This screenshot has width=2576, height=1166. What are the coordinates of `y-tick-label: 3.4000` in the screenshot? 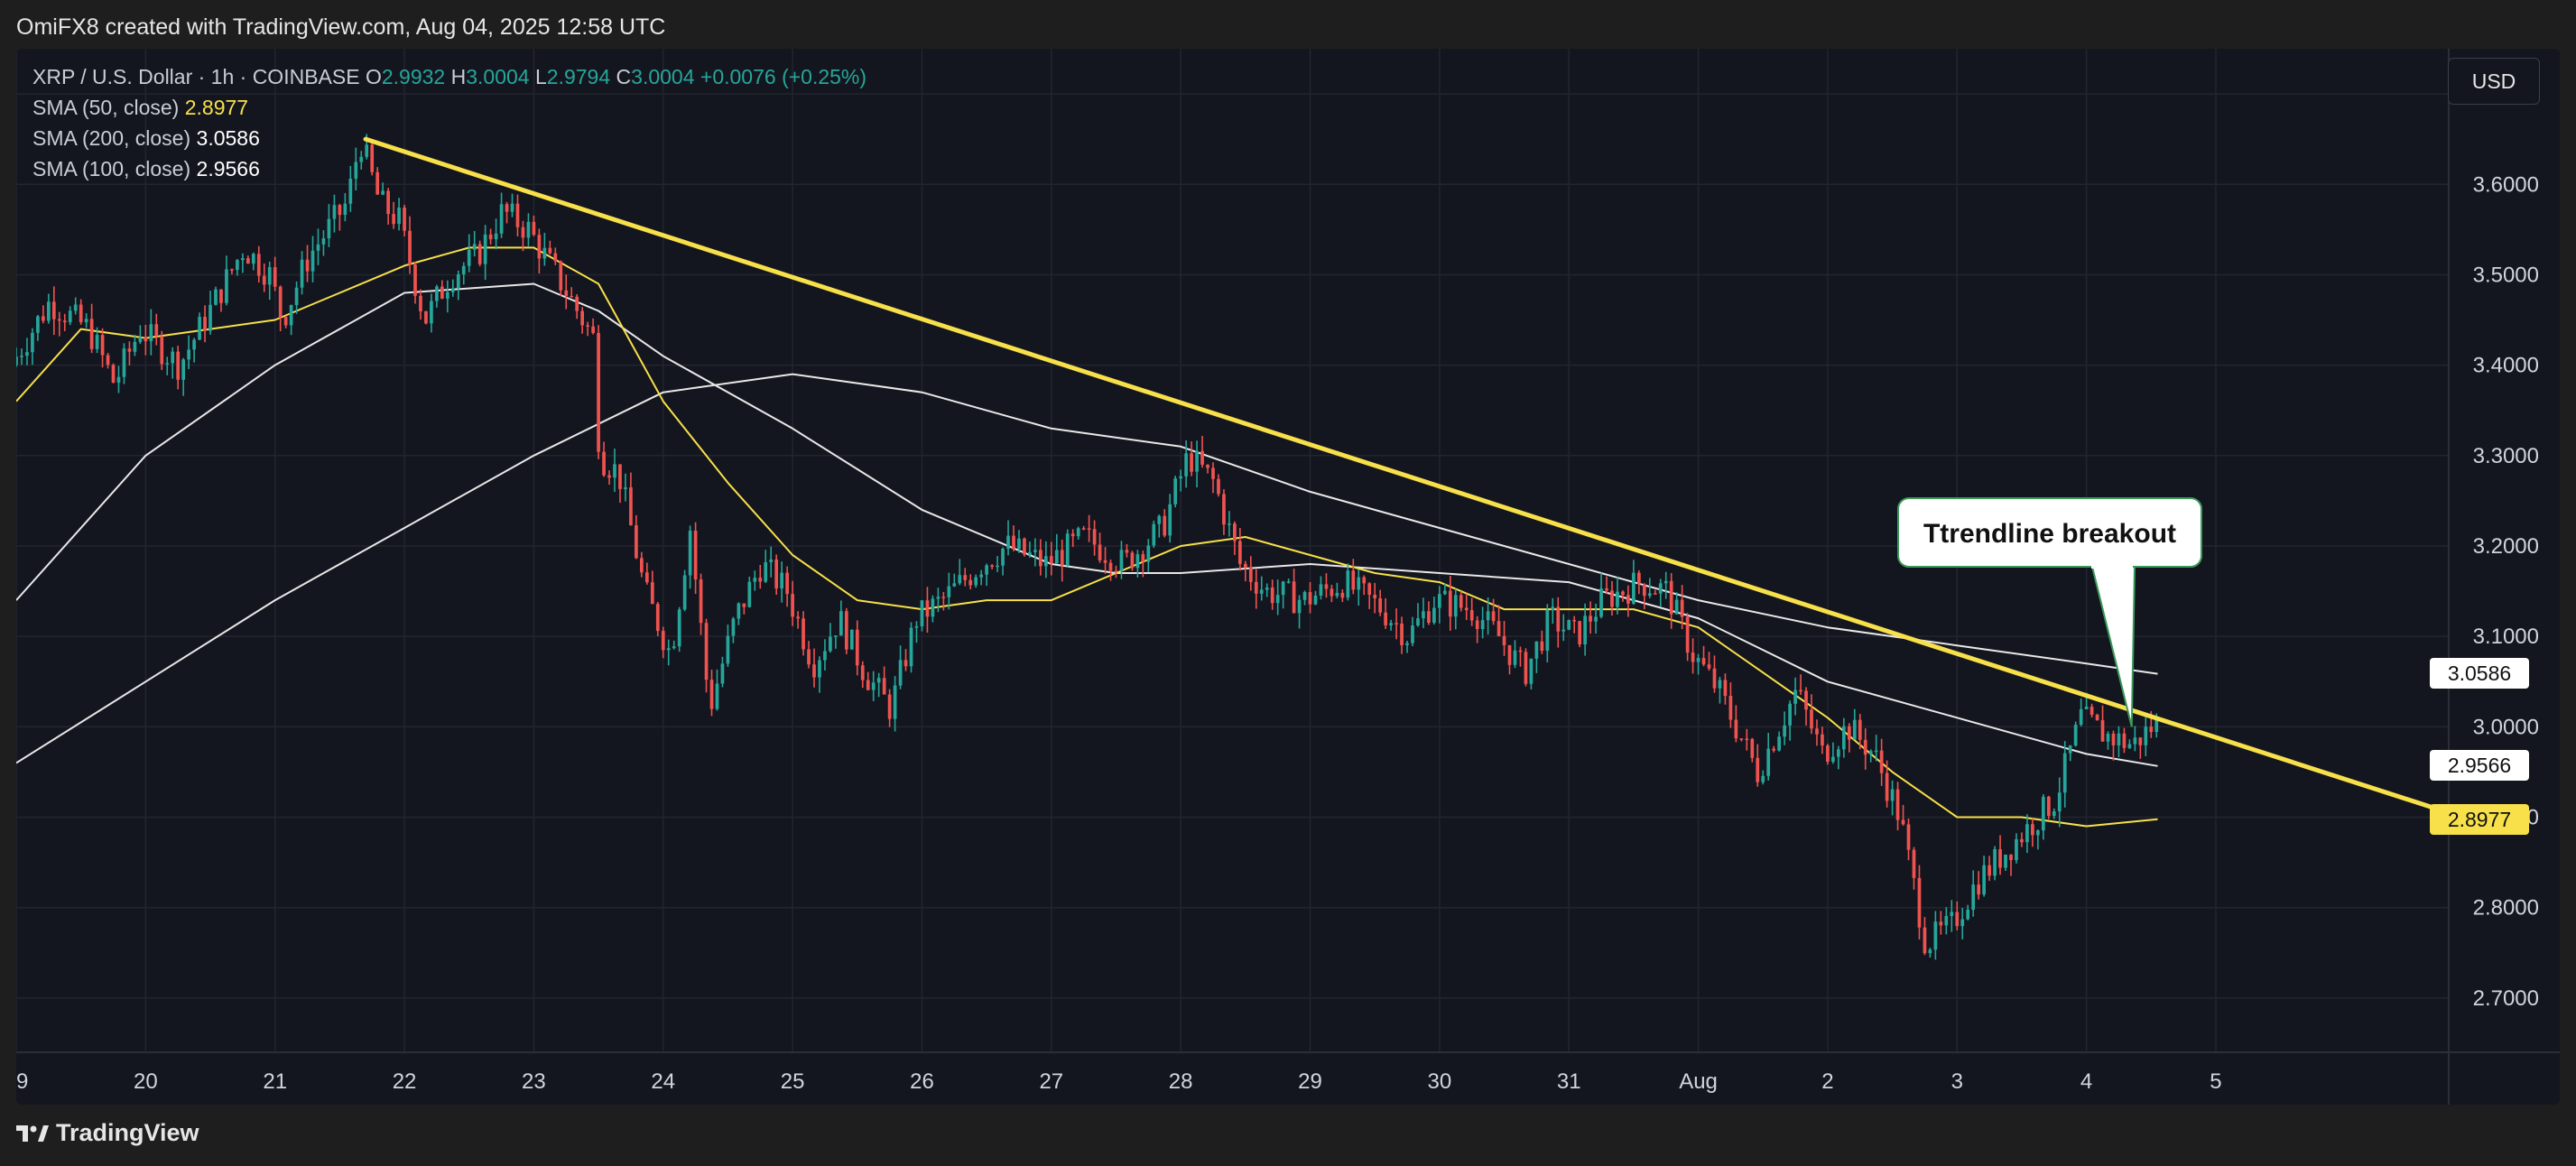 It's located at (2506, 366).